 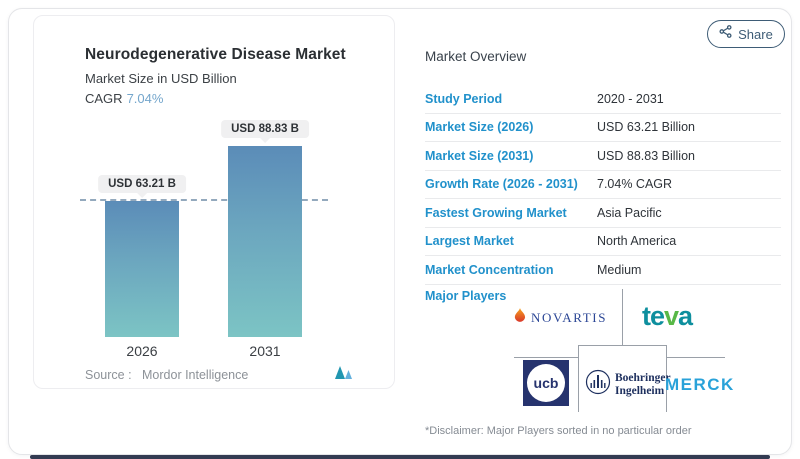 I want to click on teva-wordmark-end: a, so click(x=685, y=316).